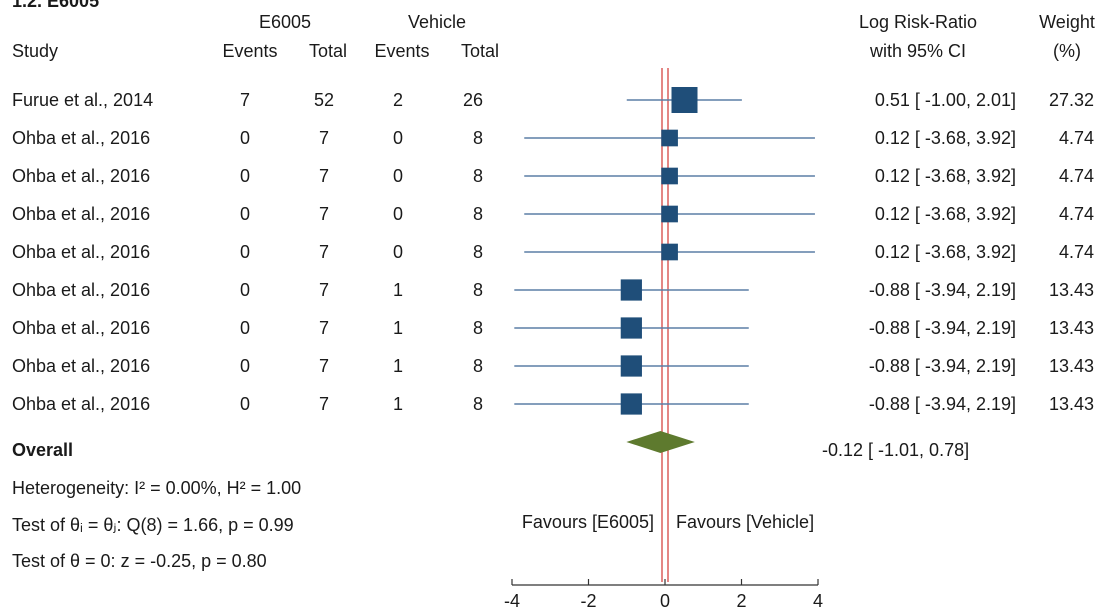  I want to click on header-group-treatment: E6005, so click(285, 22).